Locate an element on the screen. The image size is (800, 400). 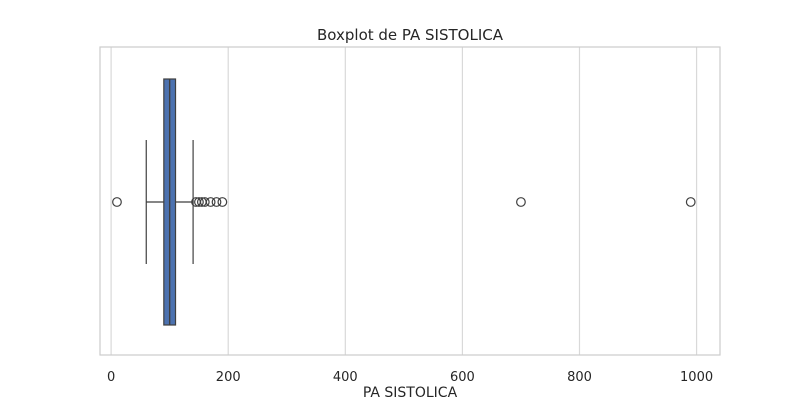
x-tick-label: 400 is located at coordinates (345, 377).